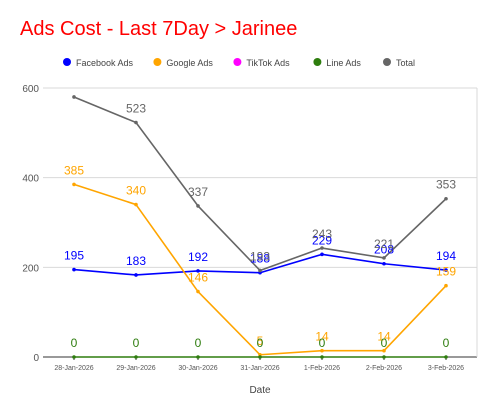 The width and height of the screenshot is (500, 415). I want to click on y-tick-label: 400, so click(30, 179).